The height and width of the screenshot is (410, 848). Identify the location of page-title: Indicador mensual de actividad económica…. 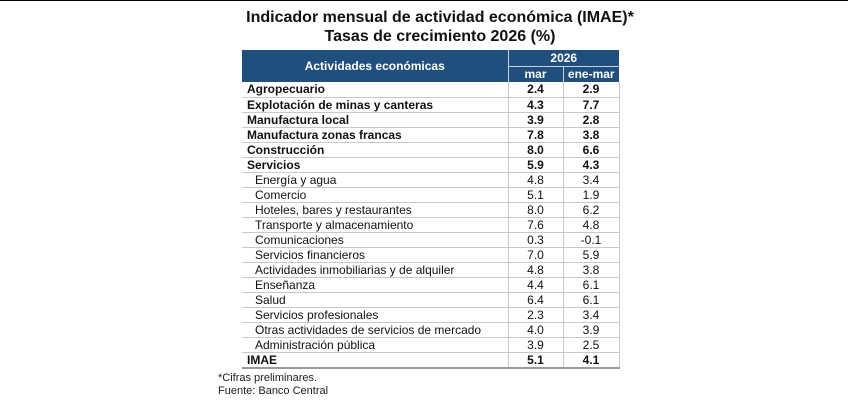
(440, 17).